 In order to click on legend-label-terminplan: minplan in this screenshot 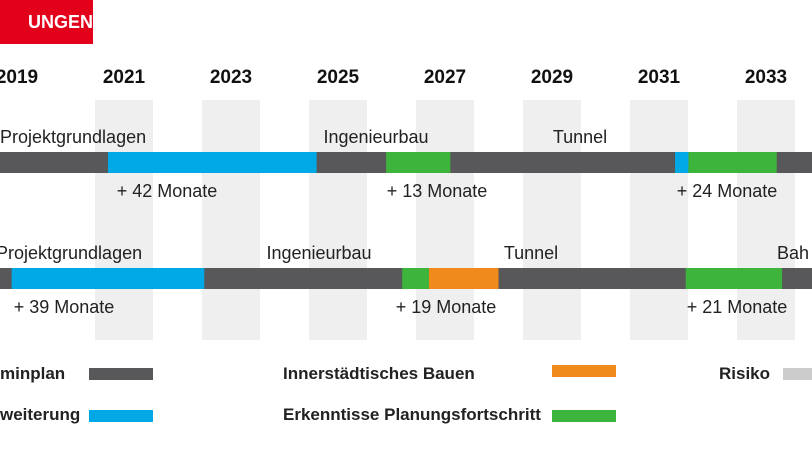, I will do `click(32, 374)`.